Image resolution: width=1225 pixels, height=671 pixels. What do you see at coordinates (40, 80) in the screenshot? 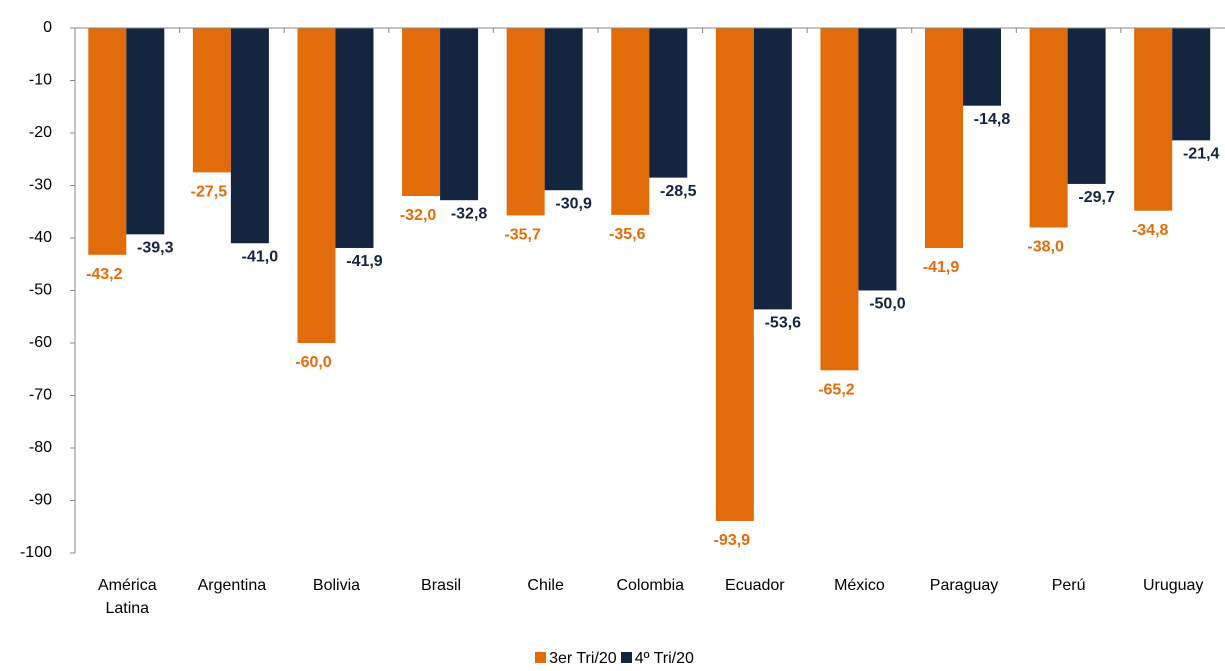
I see `y-tick-label: -10` at bounding box center [40, 80].